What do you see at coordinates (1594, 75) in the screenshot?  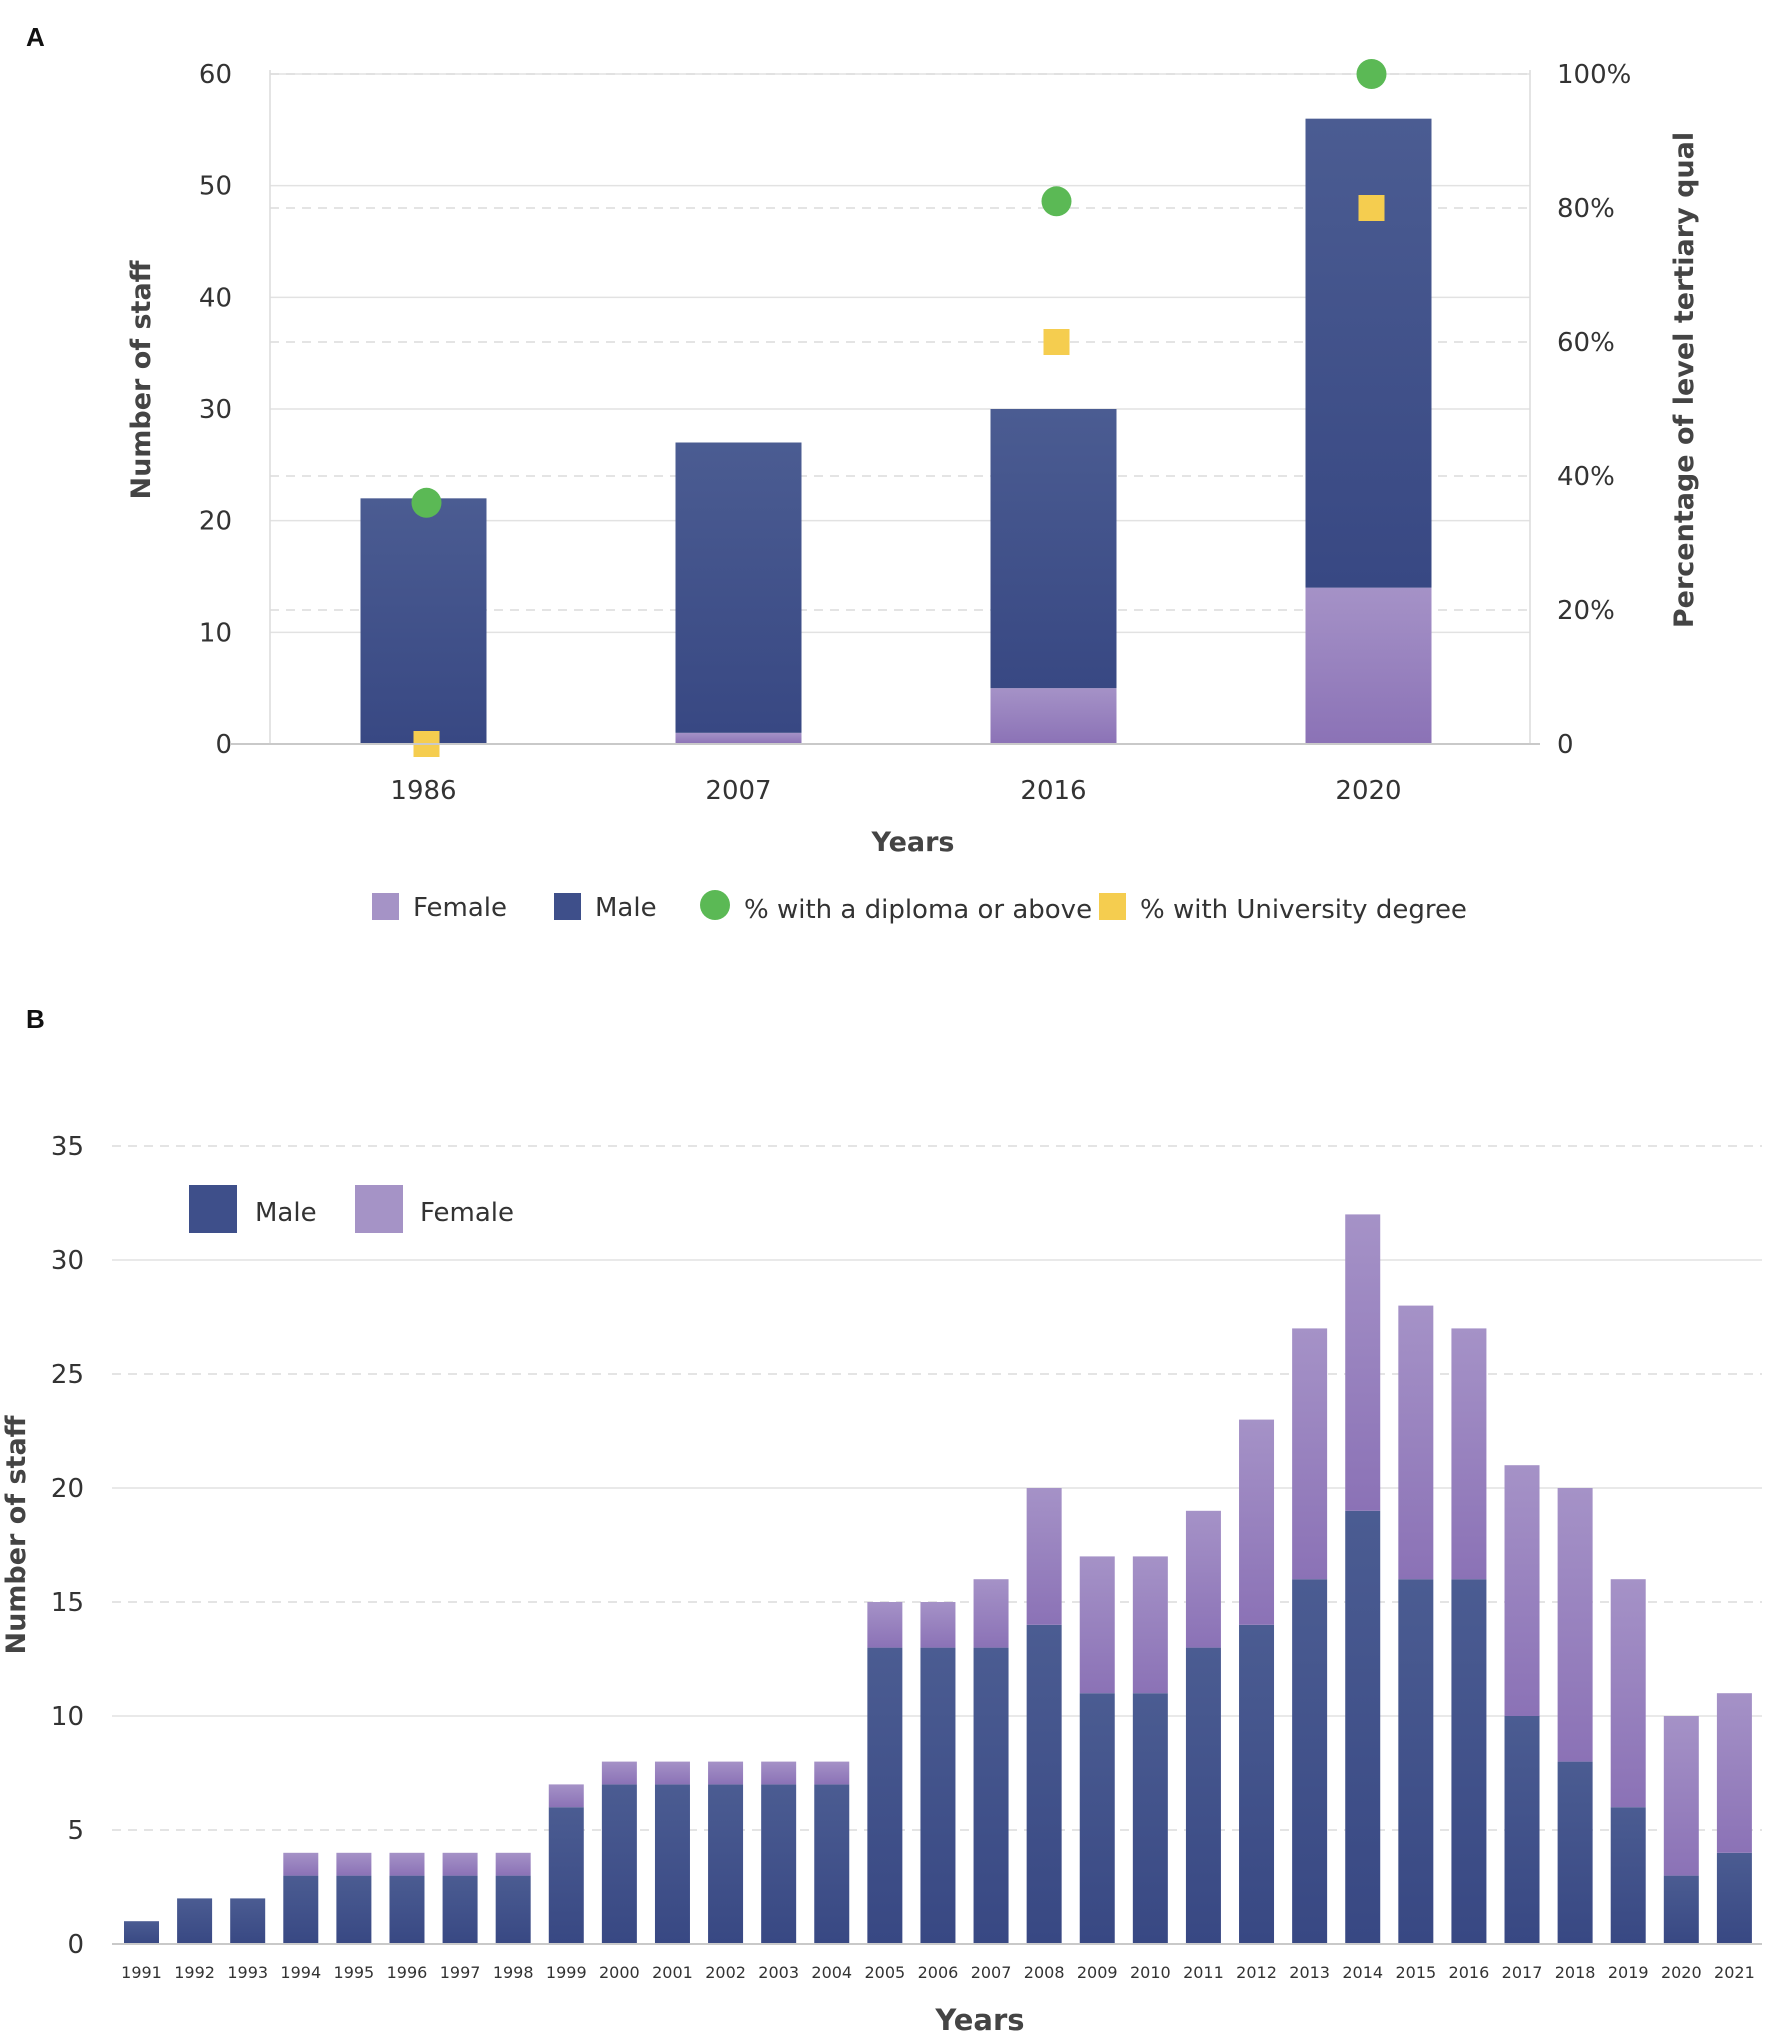 I see `y2-tick-label: 100%` at bounding box center [1594, 75].